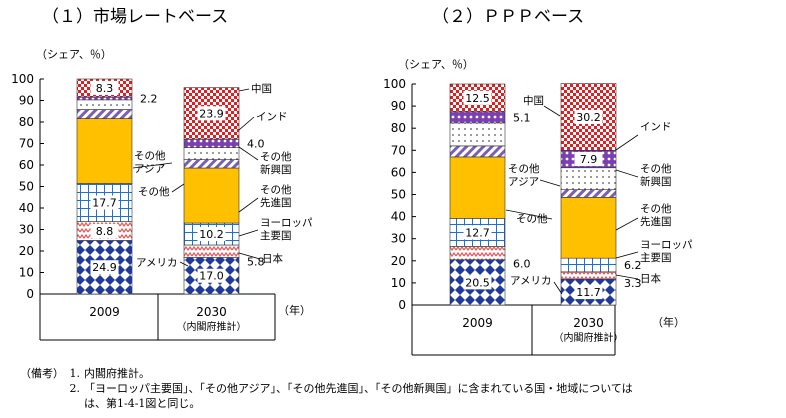 The width and height of the screenshot is (786, 418). I want to click on panel-2-data-labels: 20.5 6.0 12.7 5.1 12.5 11.7 3.3 6.2 7.9 30.2, so click(552, 195).